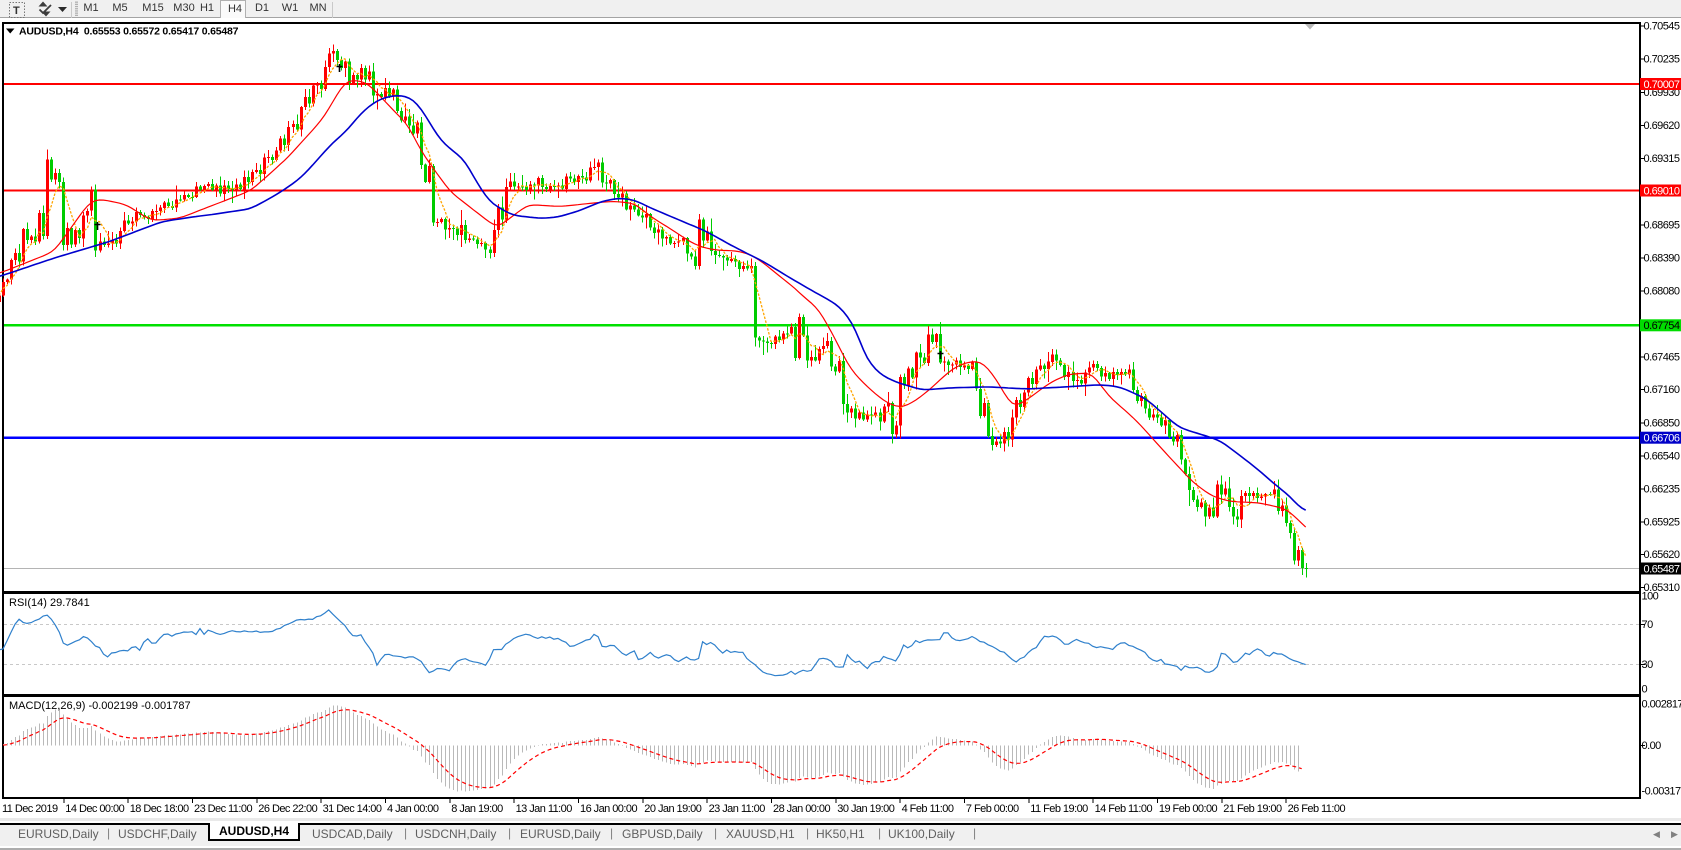 The image size is (1681, 850). Describe the element at coordinates (1645, 690) in the screenshot. I see `svg-text: 0` at that location.